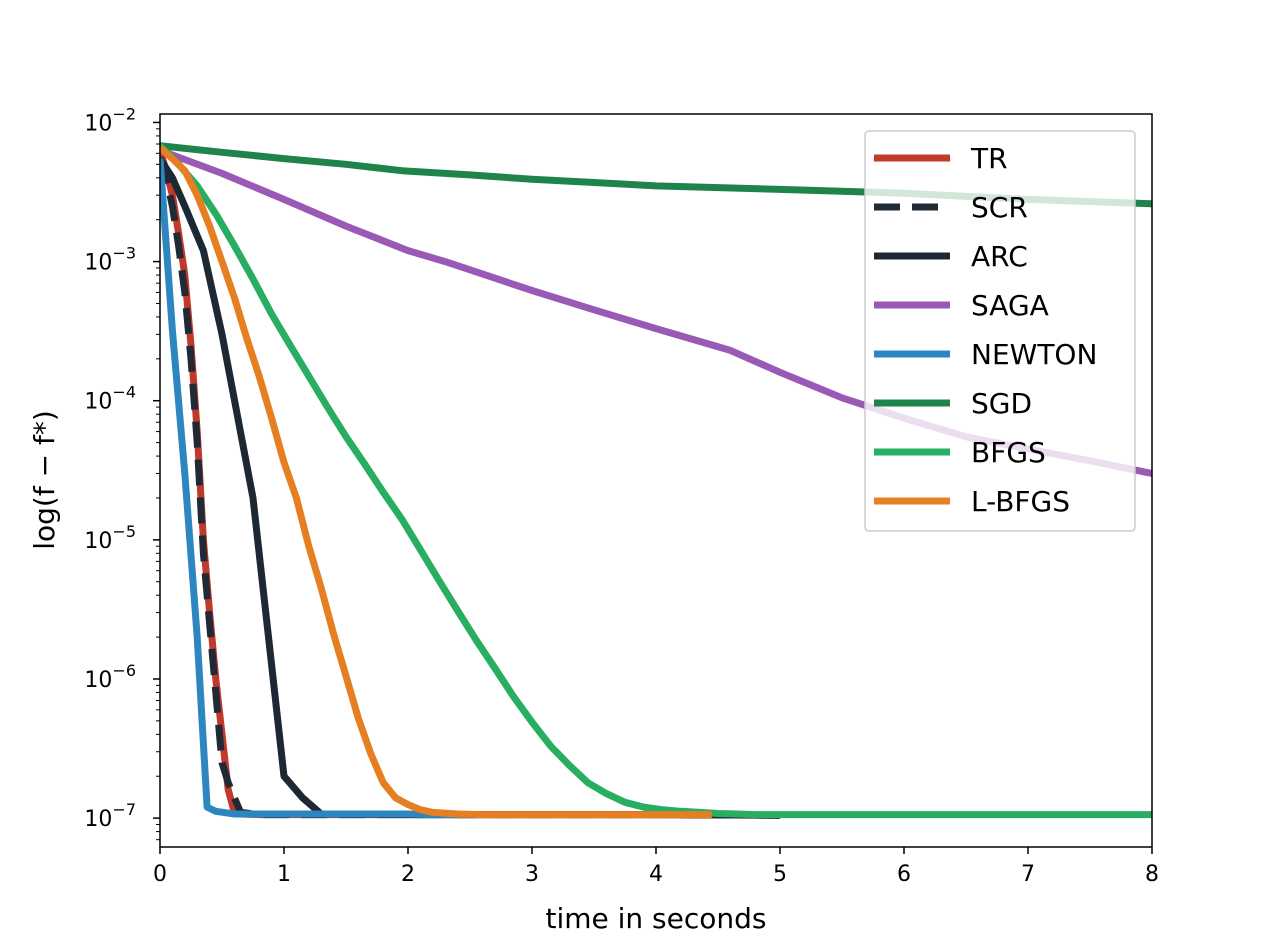 Image resolution: width=1280 pixels, height=952 pixels. What do you see at coordinates (44, 480) in the screenshot?
I see `y-axis-label: log(f − f*)` at bounding box center [44, 480].